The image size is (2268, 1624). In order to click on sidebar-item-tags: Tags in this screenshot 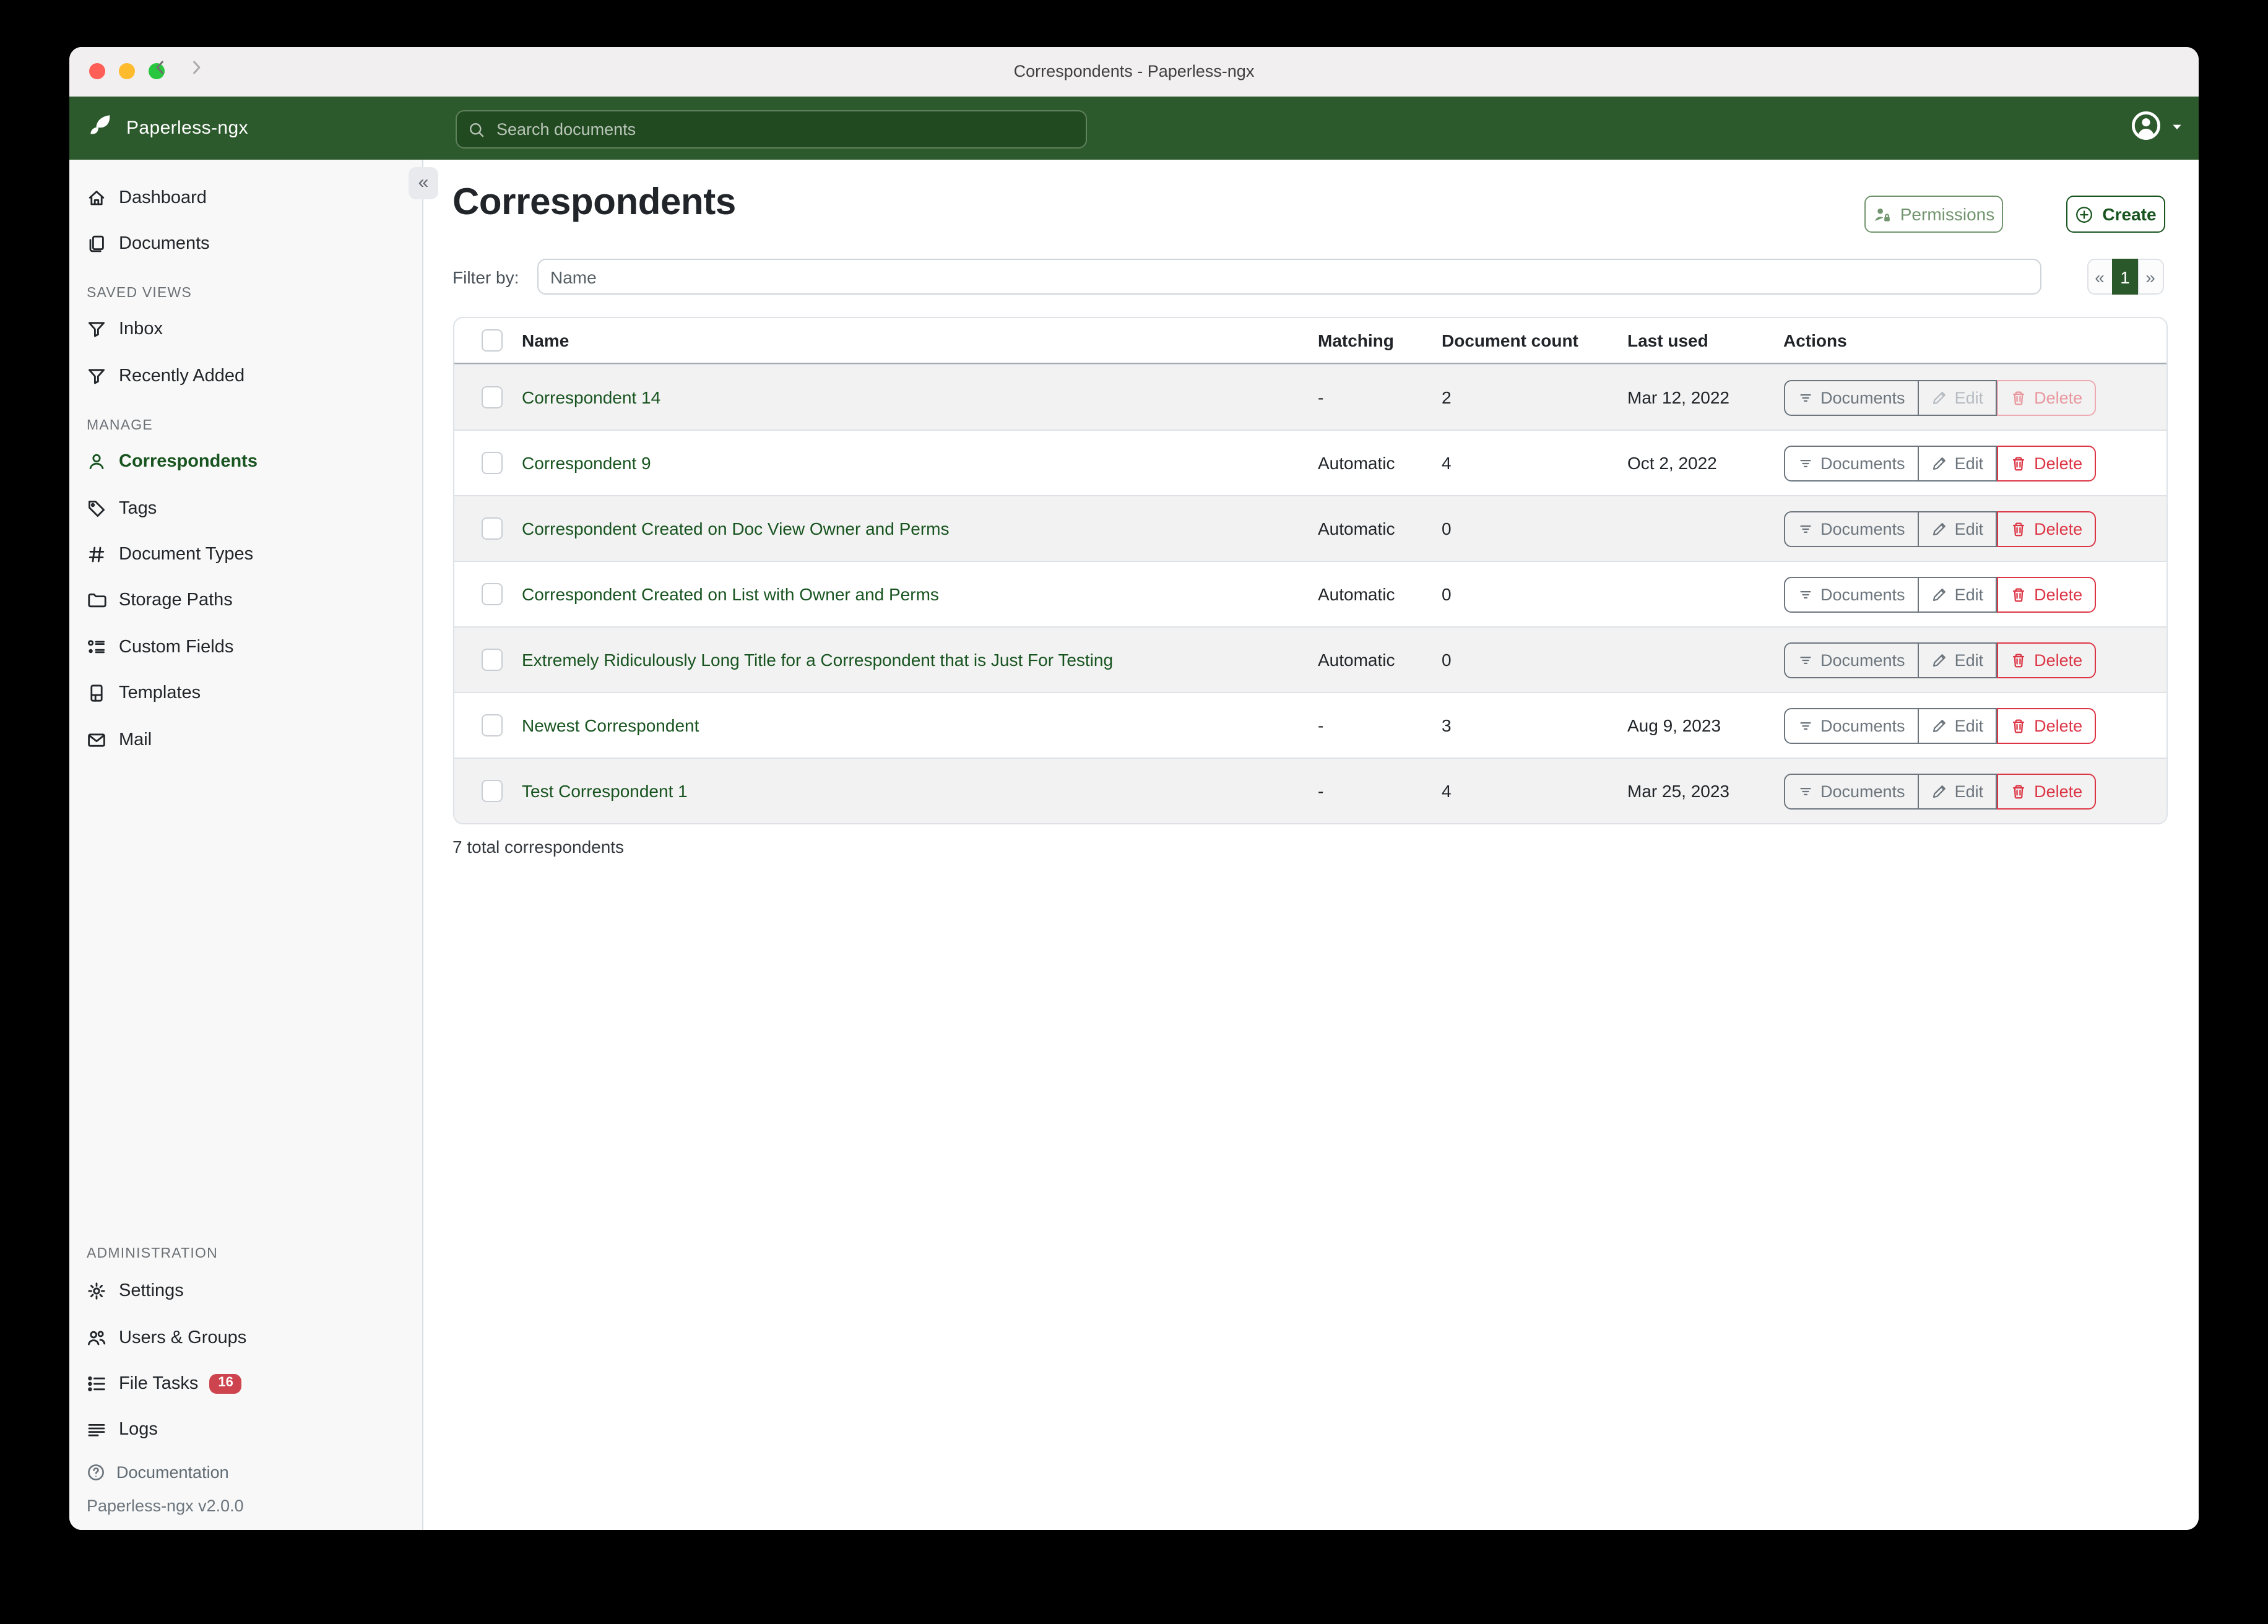, I will do `click(245, 508)`.